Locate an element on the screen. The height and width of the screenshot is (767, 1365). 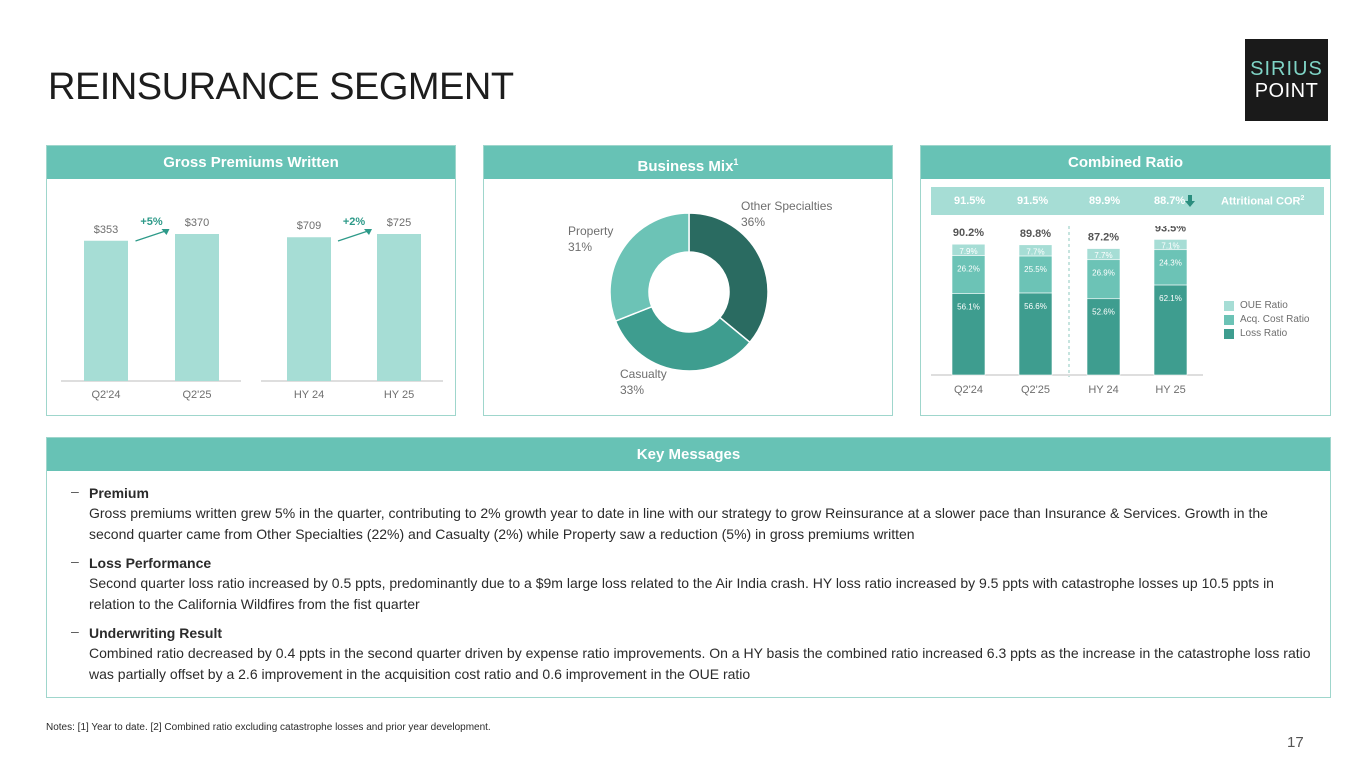
legend-item-oue: OUE Ratio is located at coordinates (1256, 305).